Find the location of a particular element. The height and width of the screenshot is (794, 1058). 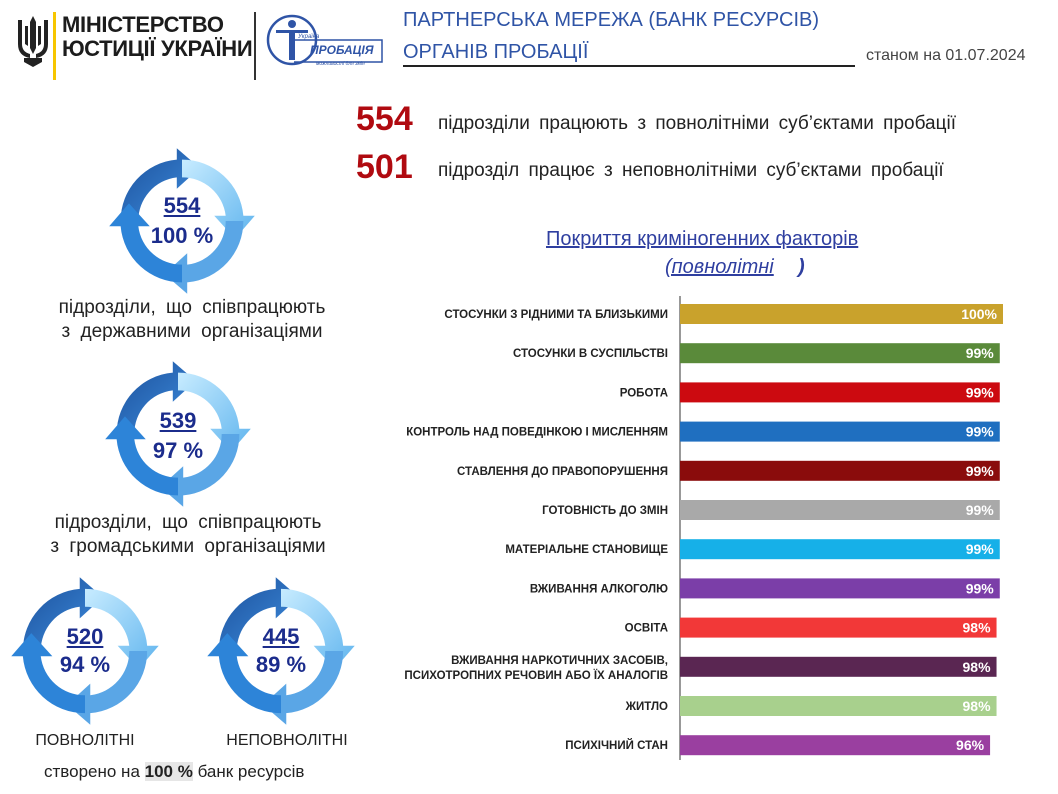

category-label: СТОСУНКИ З РІДНИМИ ТА БЛИЗЬКИМИ is located at coordinates (556, 315).